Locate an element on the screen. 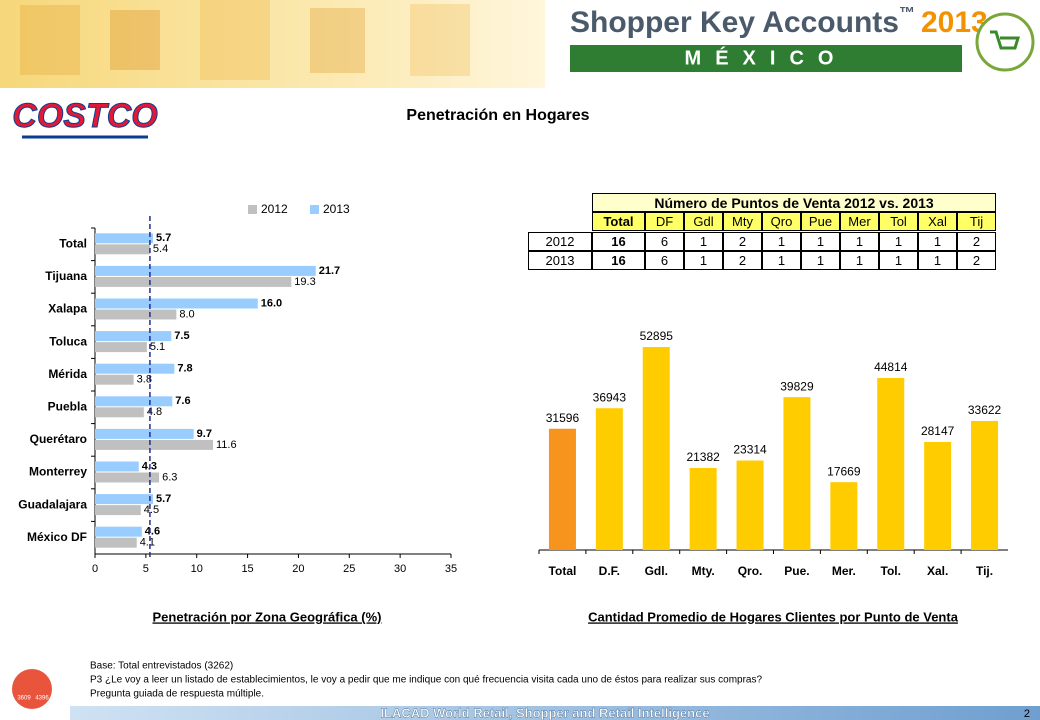  footer-band is located at coordinates (555, 713).